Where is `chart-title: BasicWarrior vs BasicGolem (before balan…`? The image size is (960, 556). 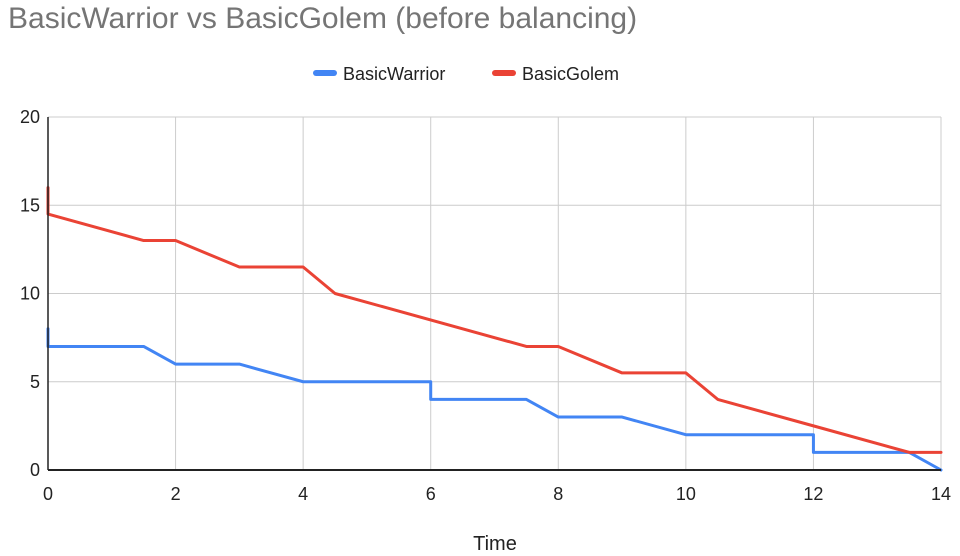 chart-title: BasicWarrior vs BasicGolem (before balan… is located at coordinates (323, 18).